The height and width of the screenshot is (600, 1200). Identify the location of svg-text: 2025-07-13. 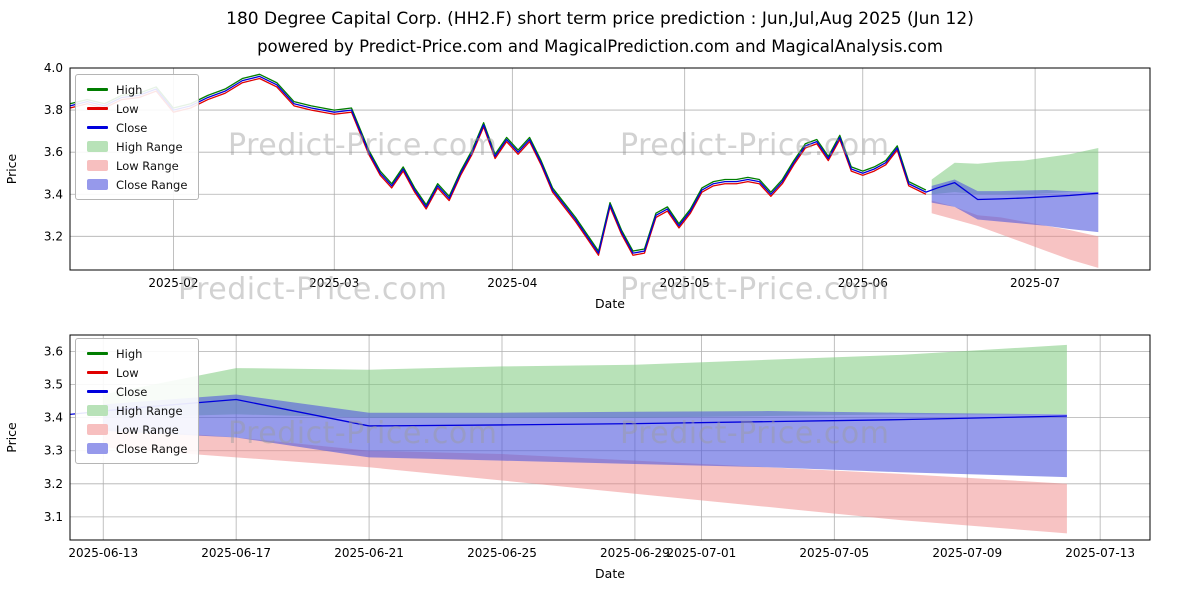
(1100, 553).